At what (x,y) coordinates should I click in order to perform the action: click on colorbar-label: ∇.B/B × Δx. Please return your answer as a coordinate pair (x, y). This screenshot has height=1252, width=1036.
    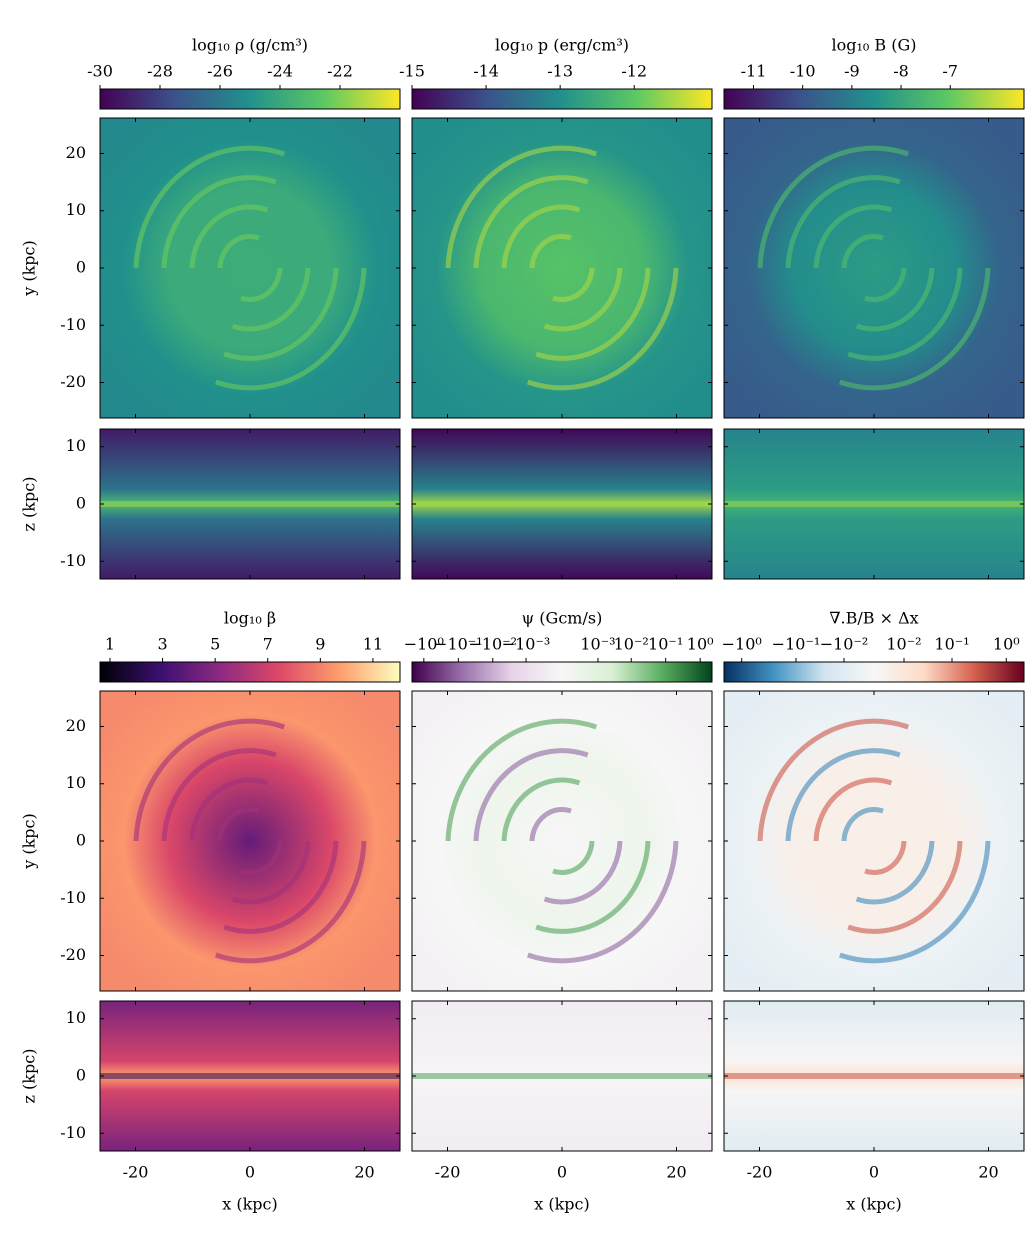
    Looking at the image, I should click on (873, 618).